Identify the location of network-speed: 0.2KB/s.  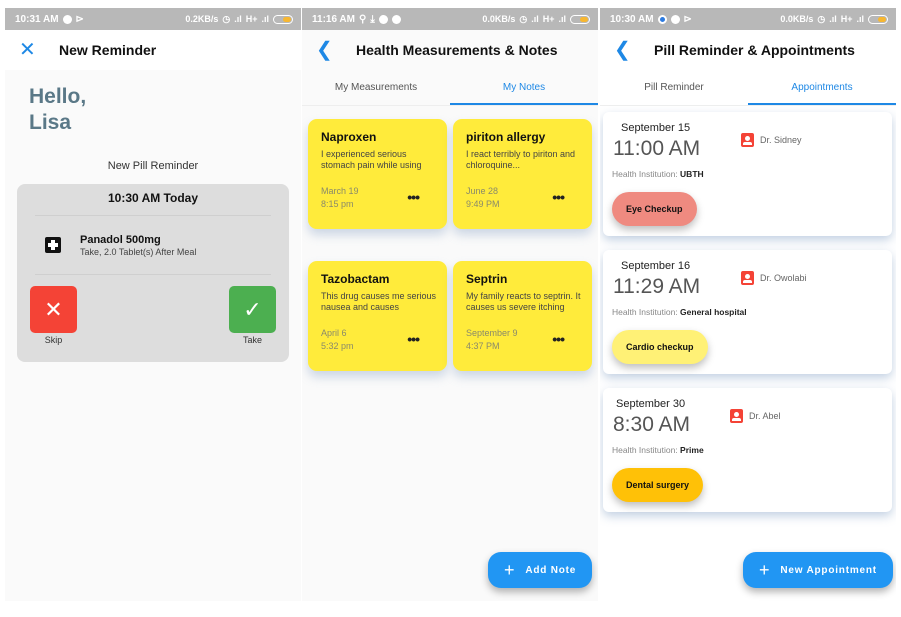
(202, 19).